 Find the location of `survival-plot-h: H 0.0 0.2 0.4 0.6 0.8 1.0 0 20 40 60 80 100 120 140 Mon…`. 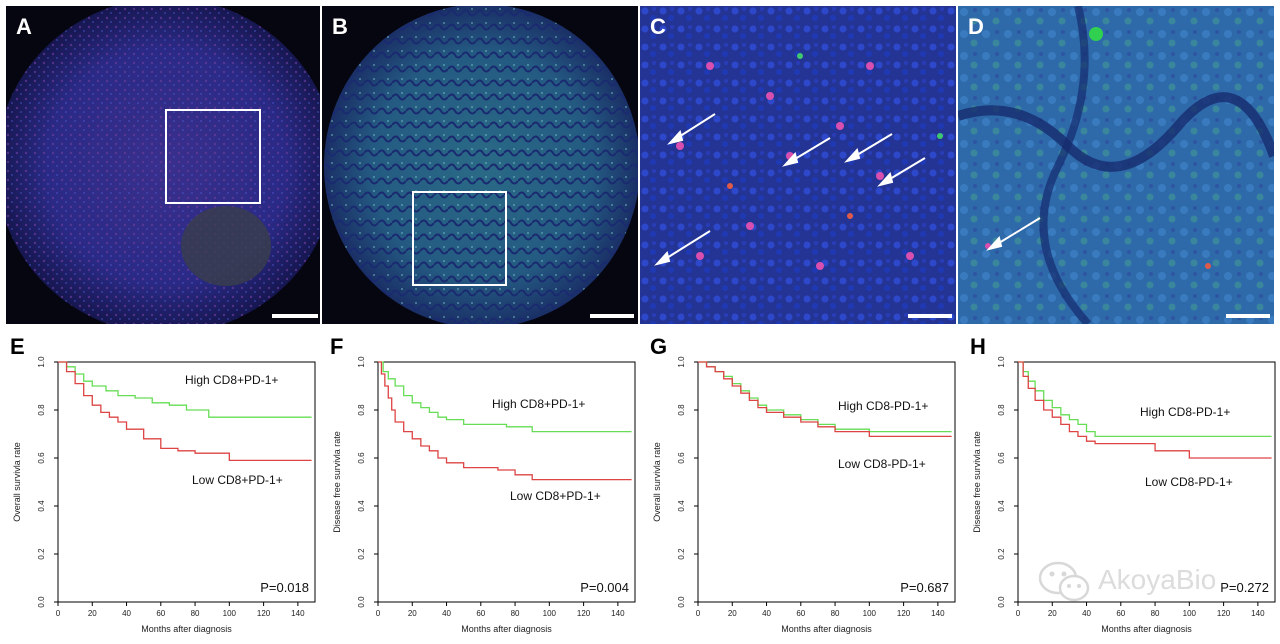

survival-plot-h: H 0.0 0.2 0.4 0.6 0.8 1.0 0 20 40 60 80 100 120 140 Mon… is located at coordinates (1120, 488).